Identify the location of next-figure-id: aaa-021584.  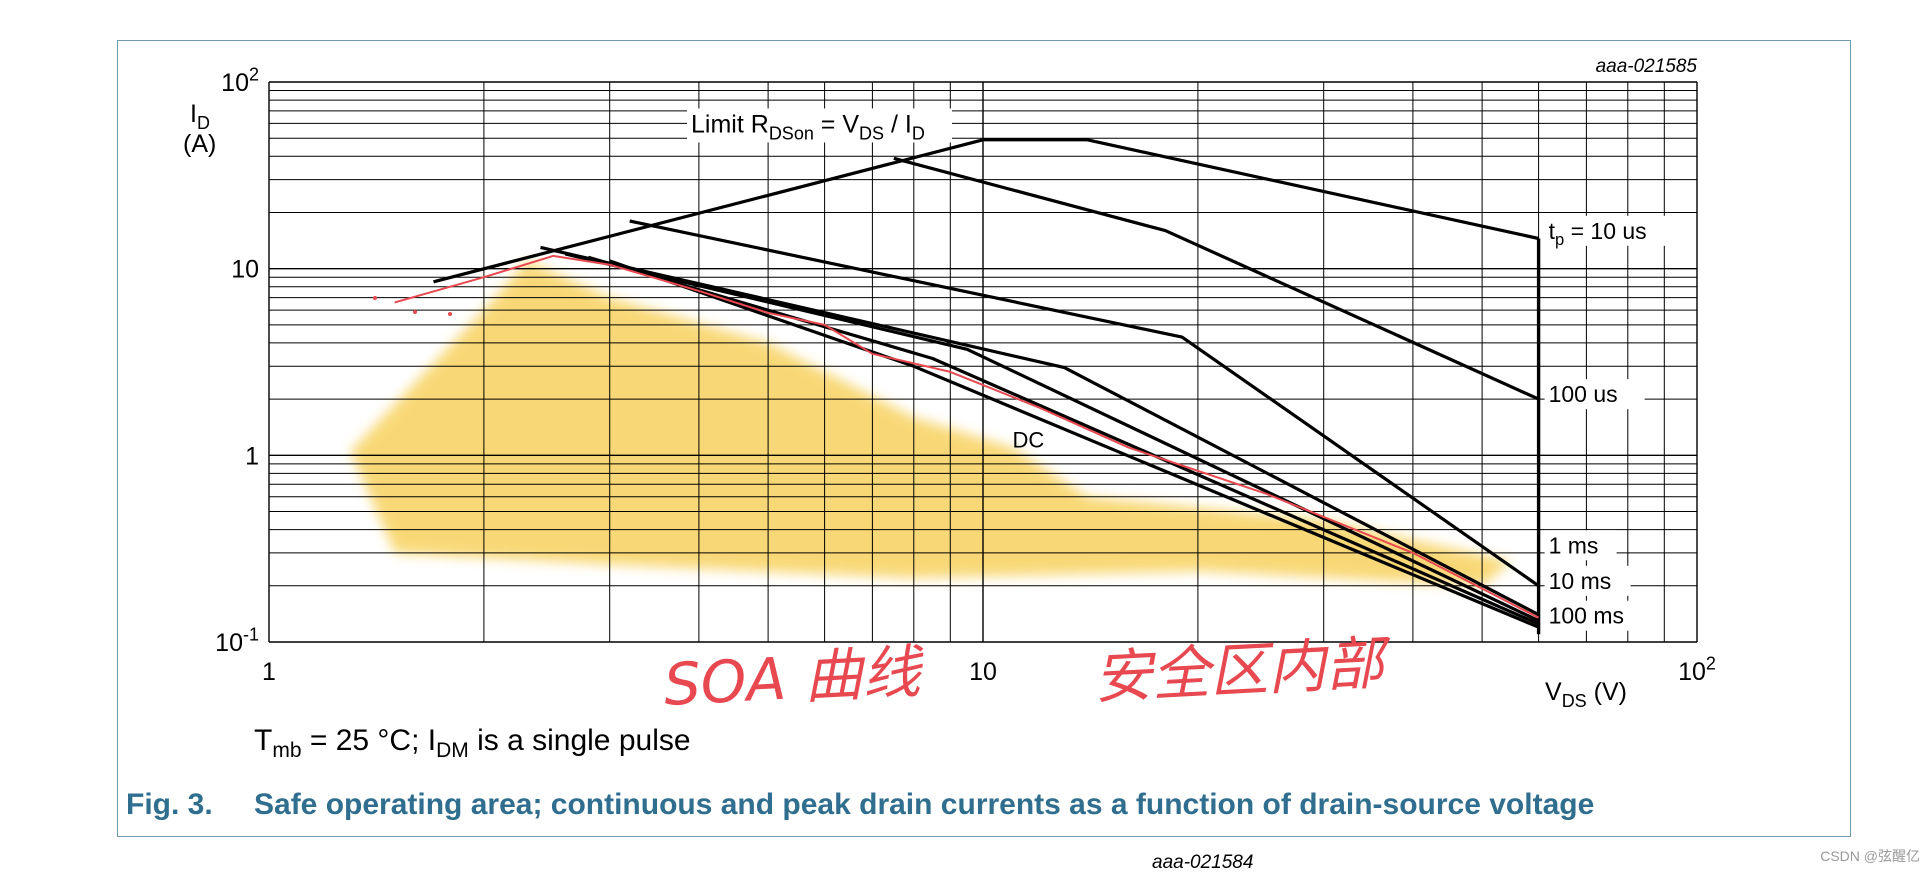
(1203, 862).